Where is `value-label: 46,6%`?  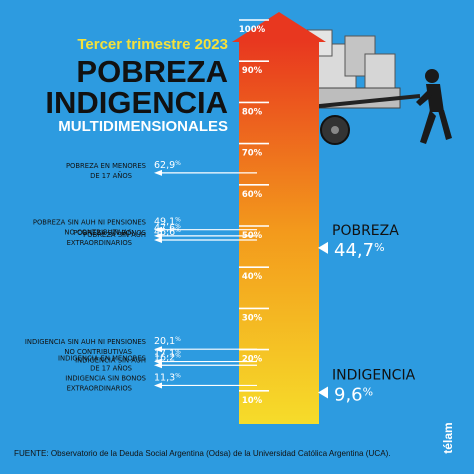 value-label: 46,6% is located at coordinates (167, 232).